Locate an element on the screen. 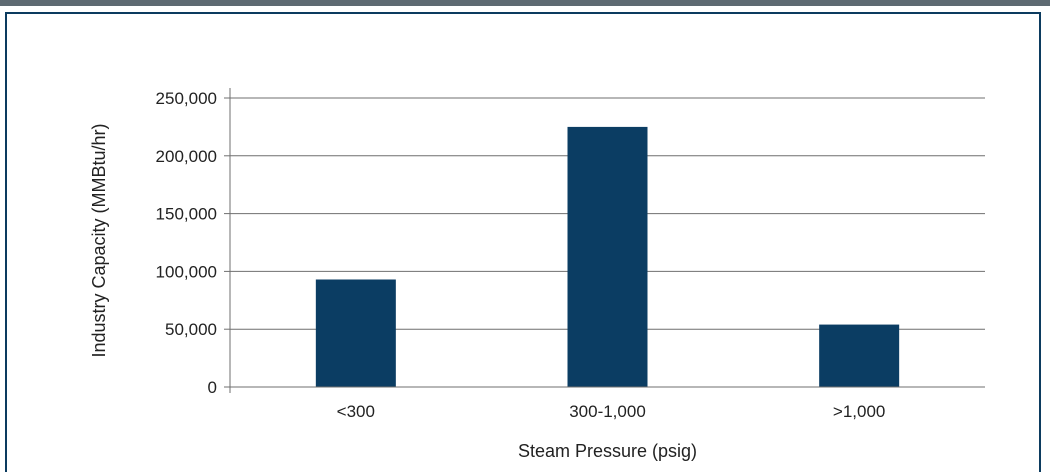 The height and width of the screenshot is (472, 1050). top-banner-bar is located at coordinates (525, 3).